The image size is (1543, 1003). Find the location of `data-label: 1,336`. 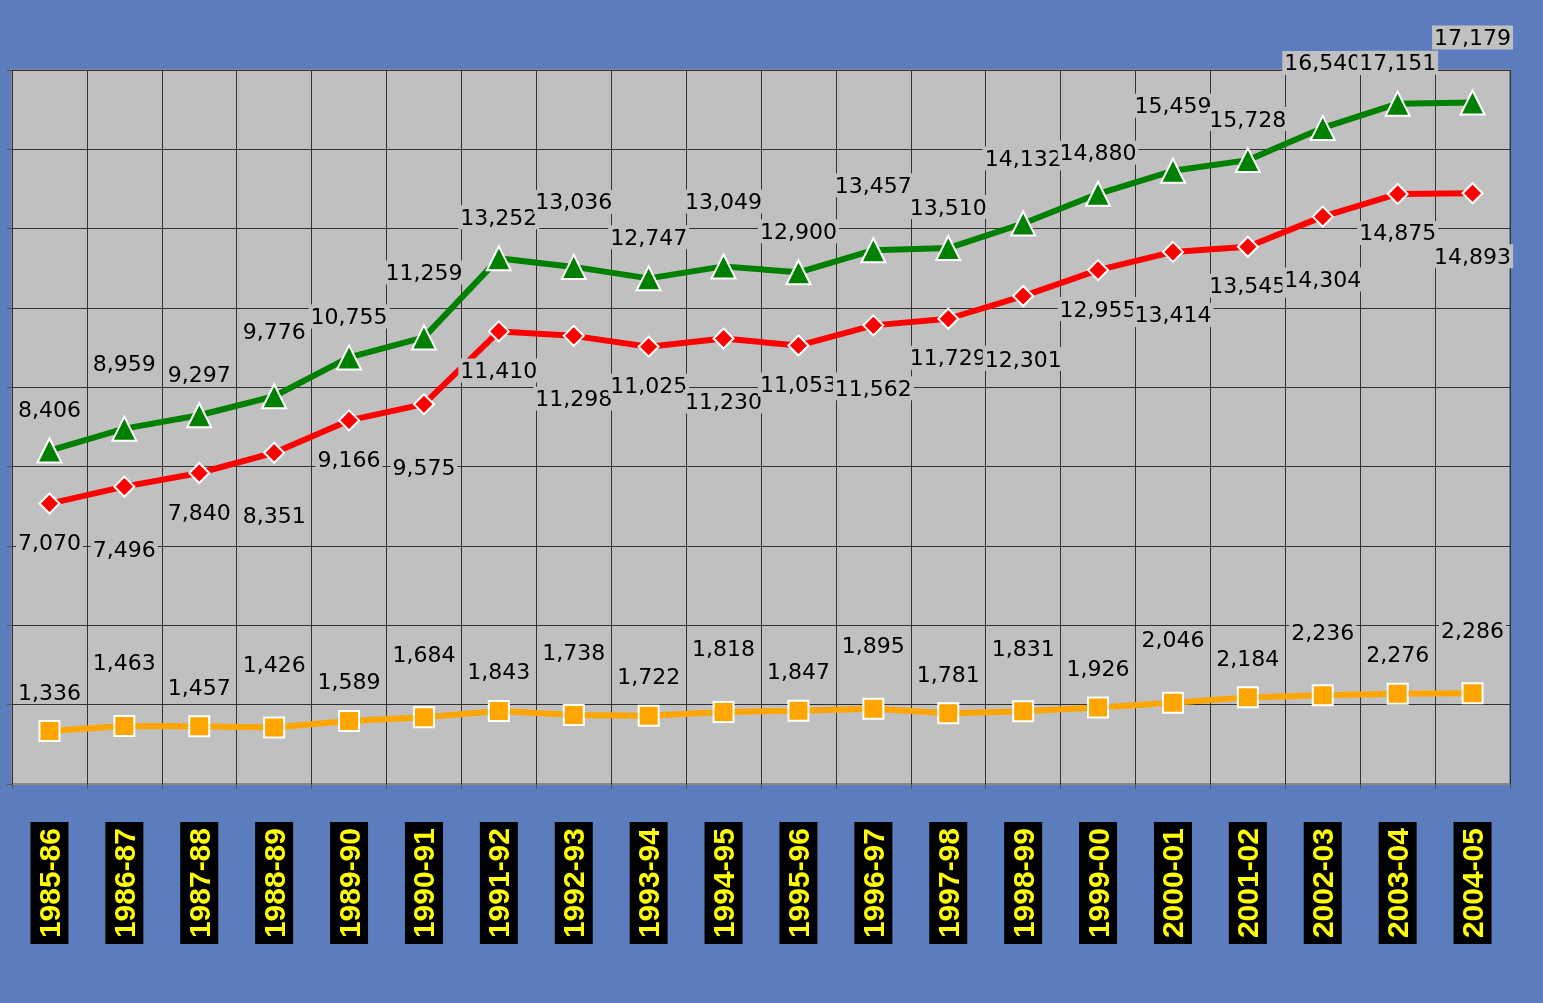

data-label: 1,336 is located at coordinates (49, 692).